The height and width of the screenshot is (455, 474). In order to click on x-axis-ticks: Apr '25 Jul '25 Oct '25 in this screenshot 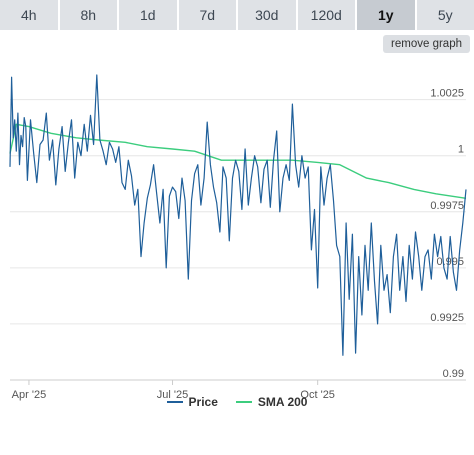, I will do `click(173, 390)`.